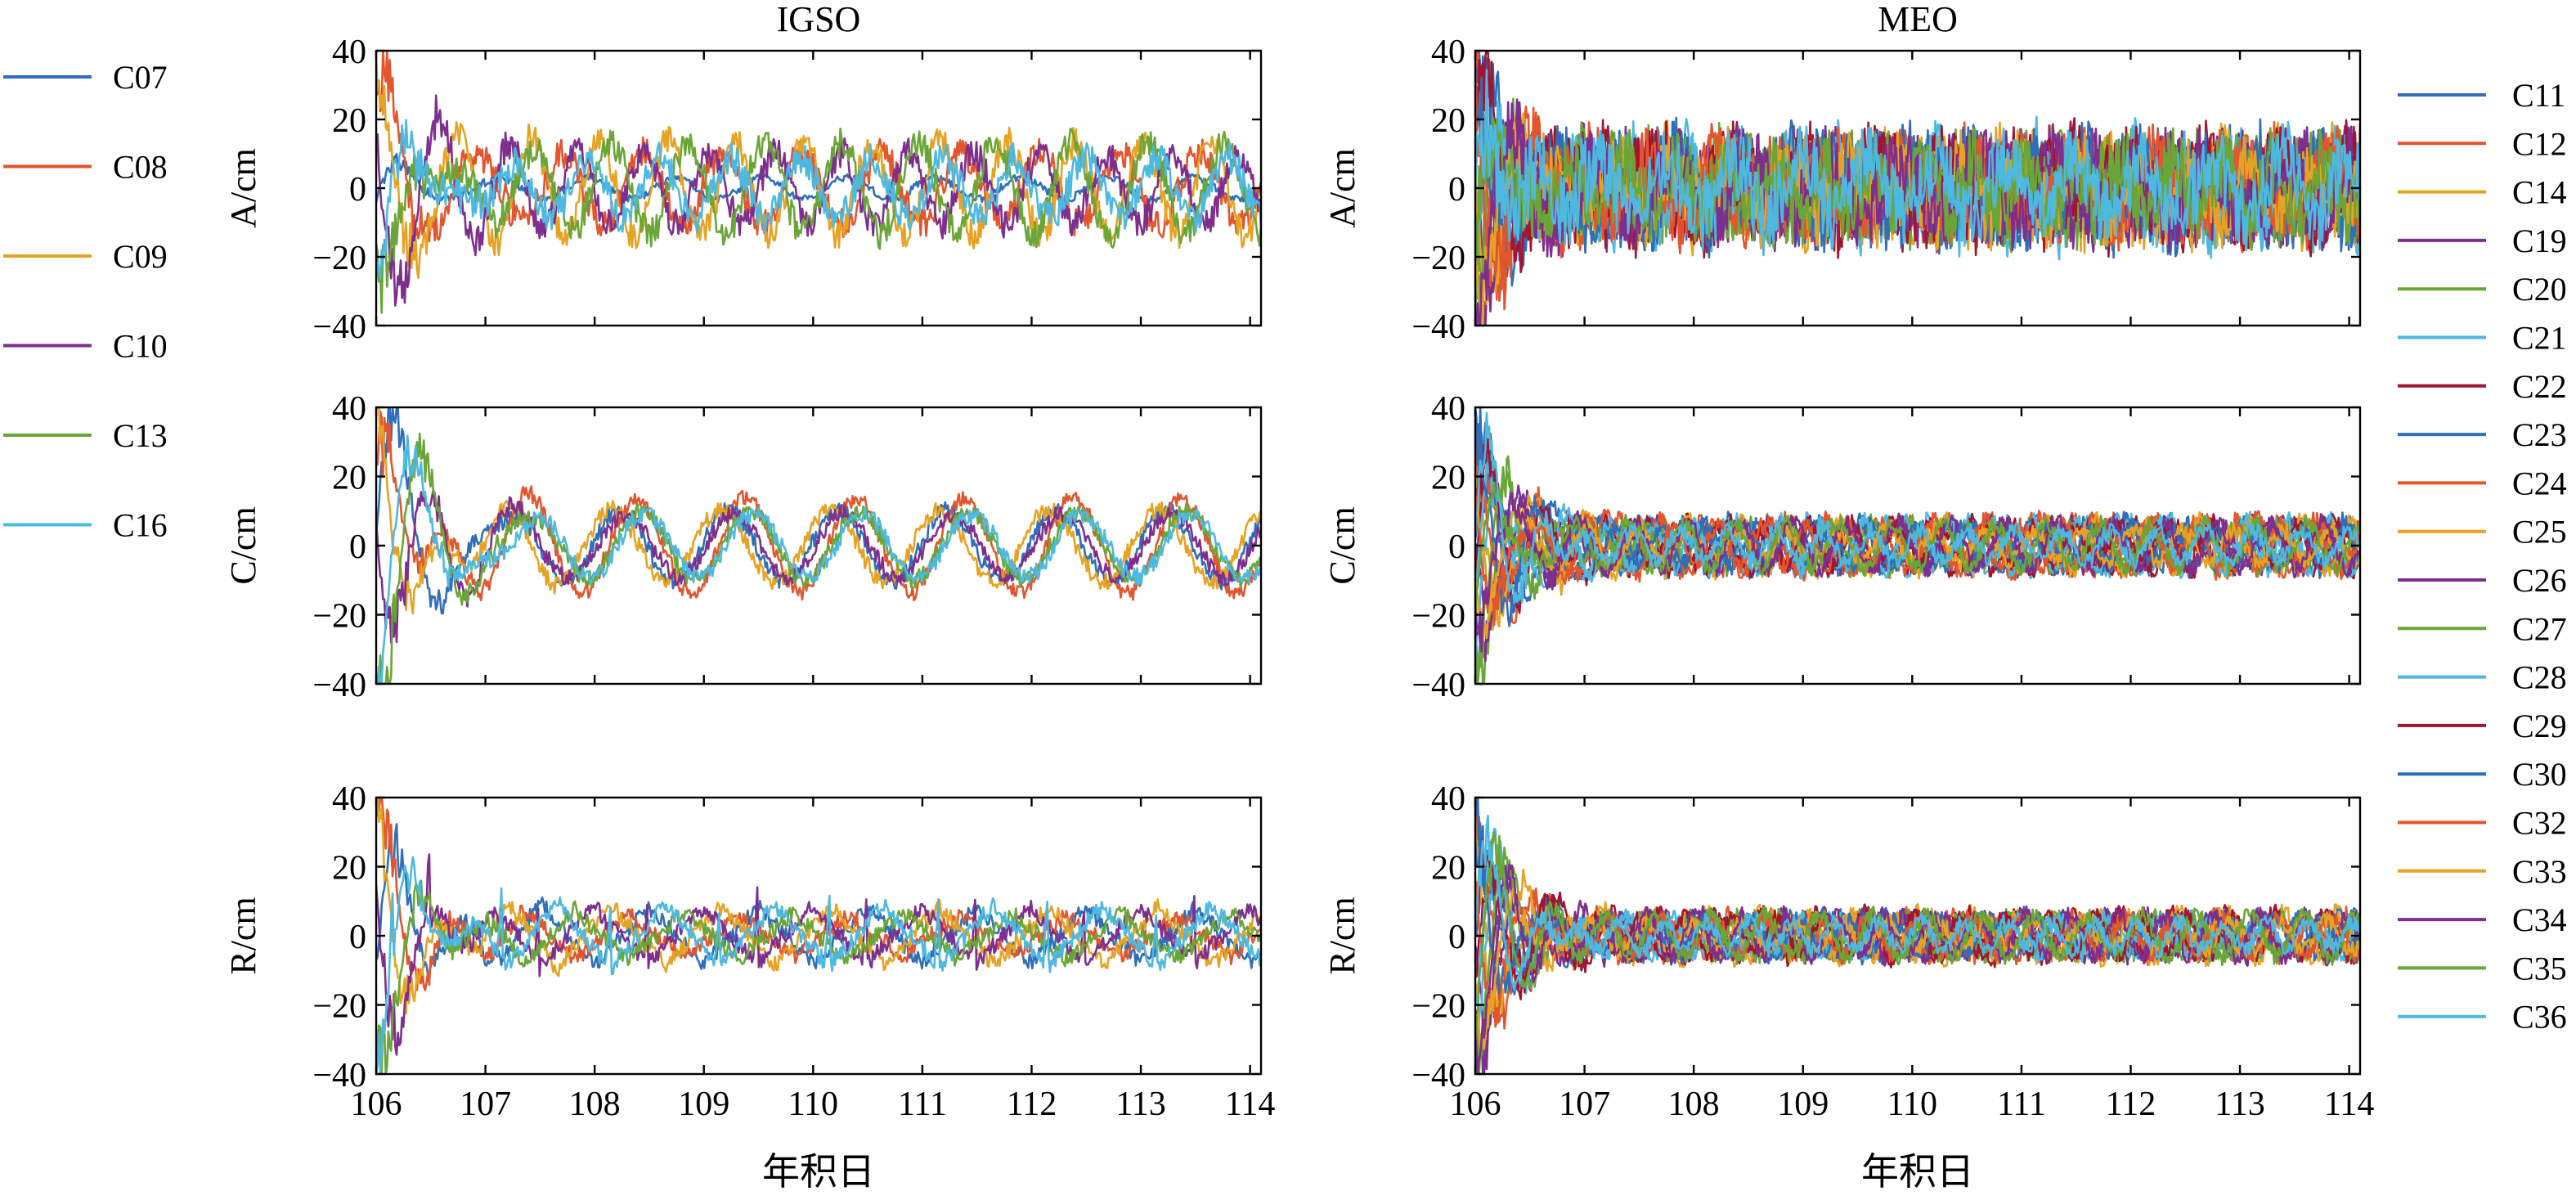  Describe the element at coordinates (85, 346) in the screenshot. I see `legend-item-c10: C10` at that location.